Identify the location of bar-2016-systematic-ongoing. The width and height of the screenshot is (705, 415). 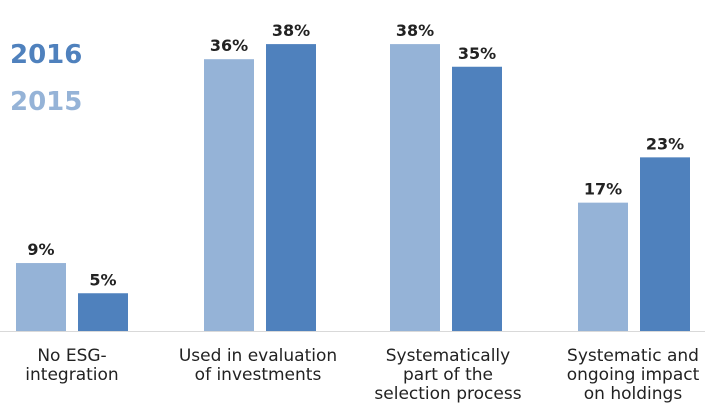
(665, 244).